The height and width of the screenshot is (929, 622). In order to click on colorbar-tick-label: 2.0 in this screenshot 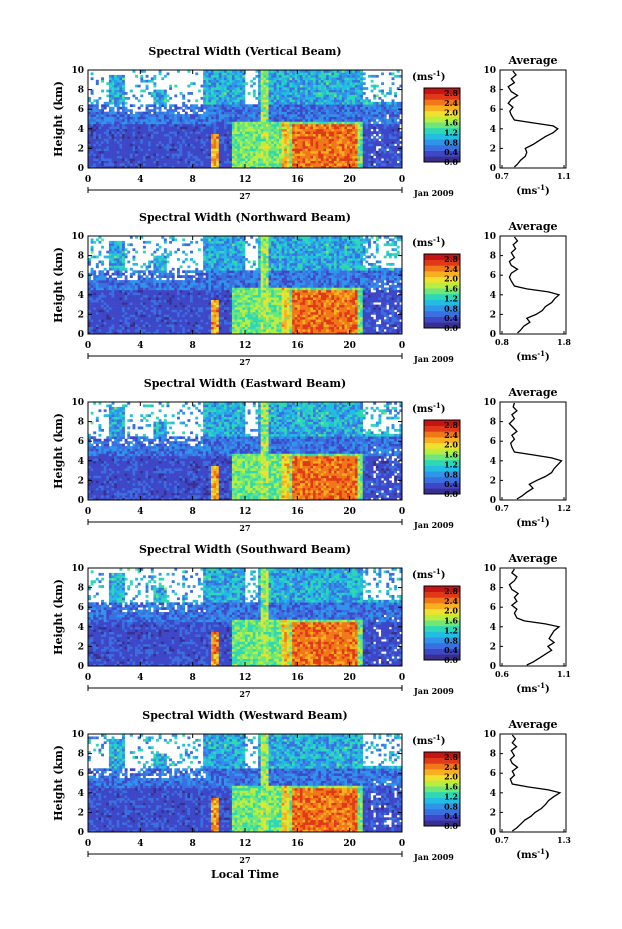, I will do `click(451, 113)`.